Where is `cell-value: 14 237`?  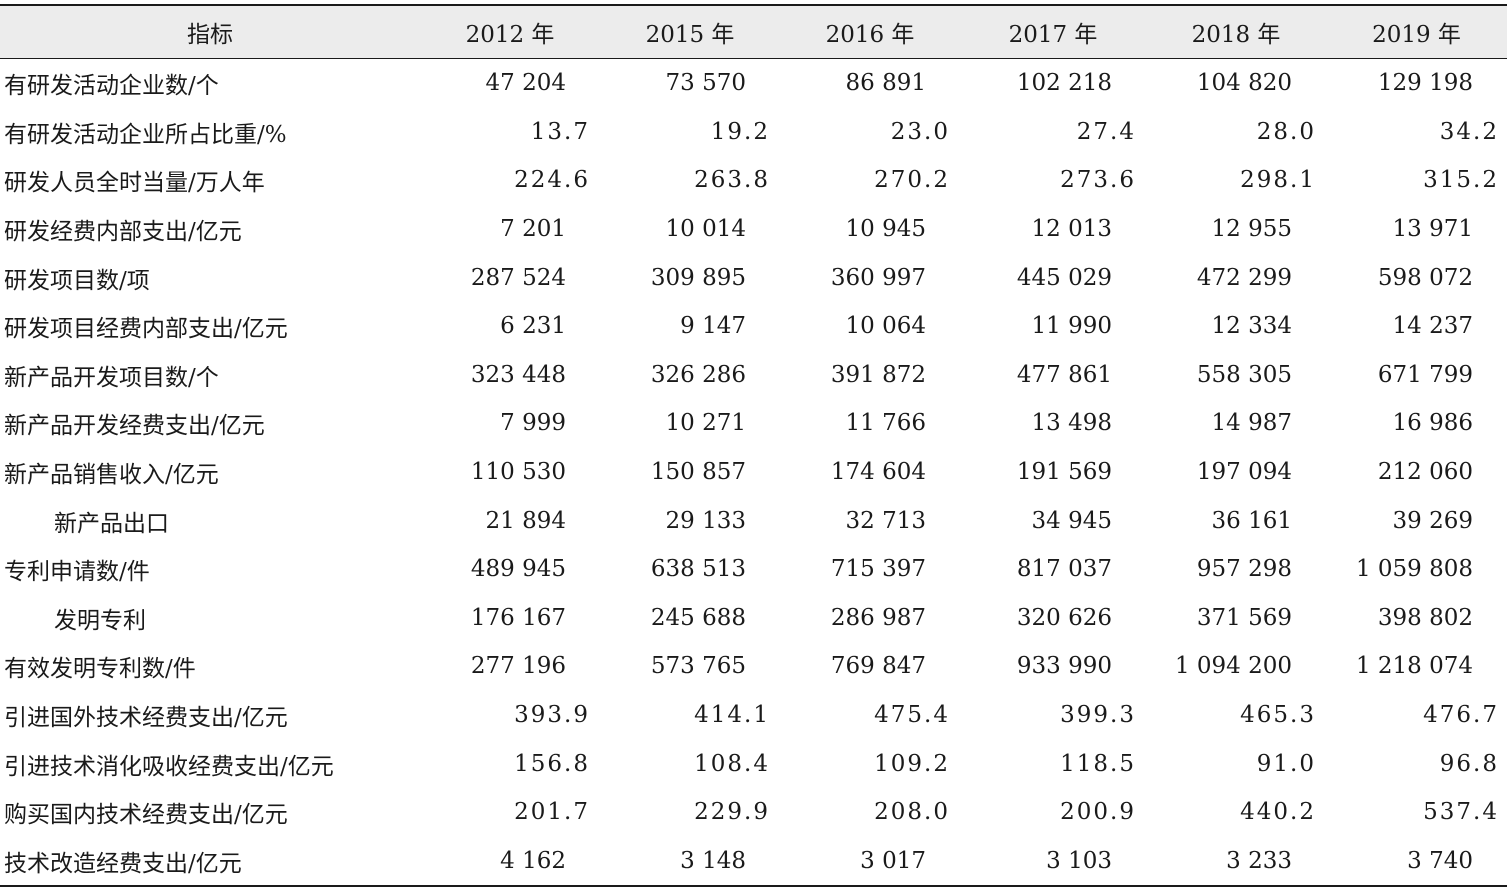
cell-value: 14 237 is located at coordinates (1432, 326).